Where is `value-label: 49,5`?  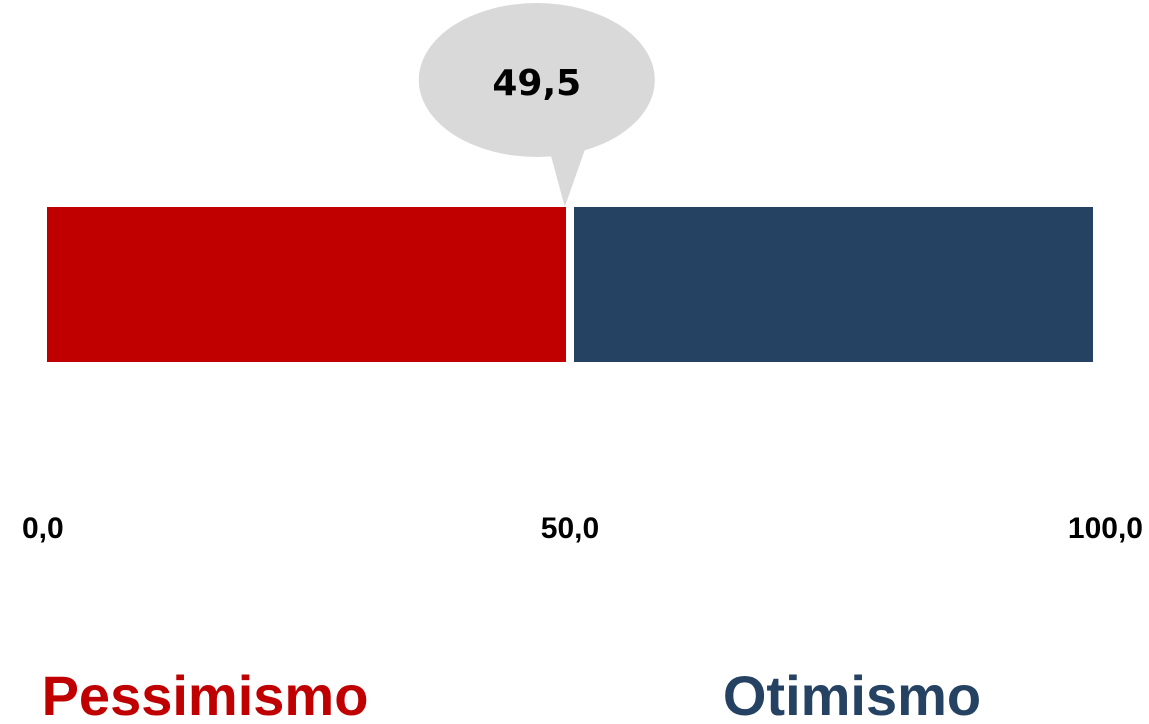
value-label: 49,5 is located at coordinates (536, 83).